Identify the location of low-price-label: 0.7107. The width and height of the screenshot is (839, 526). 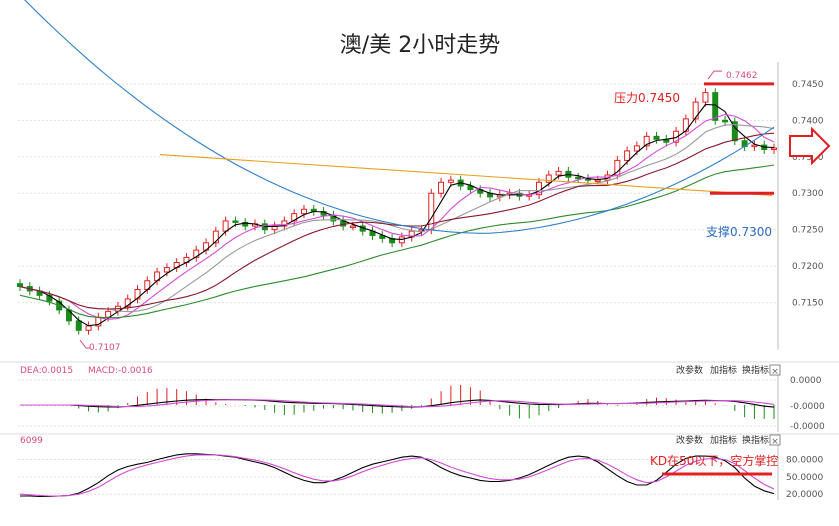
(105, 348).